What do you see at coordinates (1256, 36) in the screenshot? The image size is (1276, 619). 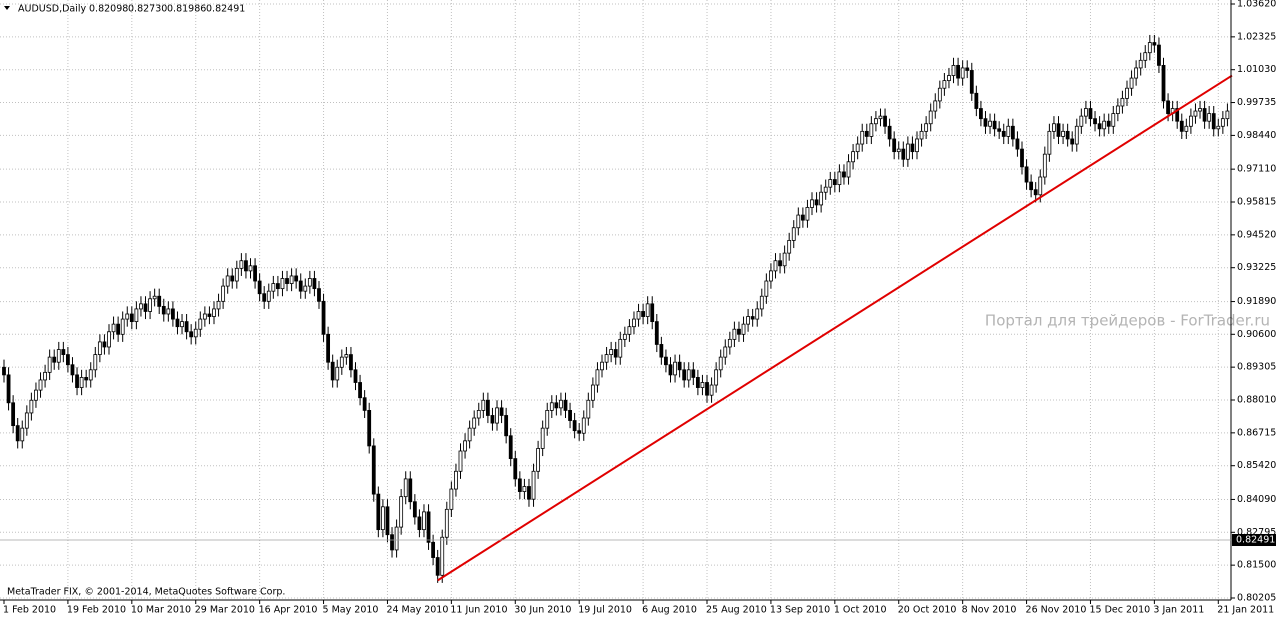 I see `y-tick-label: 1.02325` at bounding box center [1256, 36].